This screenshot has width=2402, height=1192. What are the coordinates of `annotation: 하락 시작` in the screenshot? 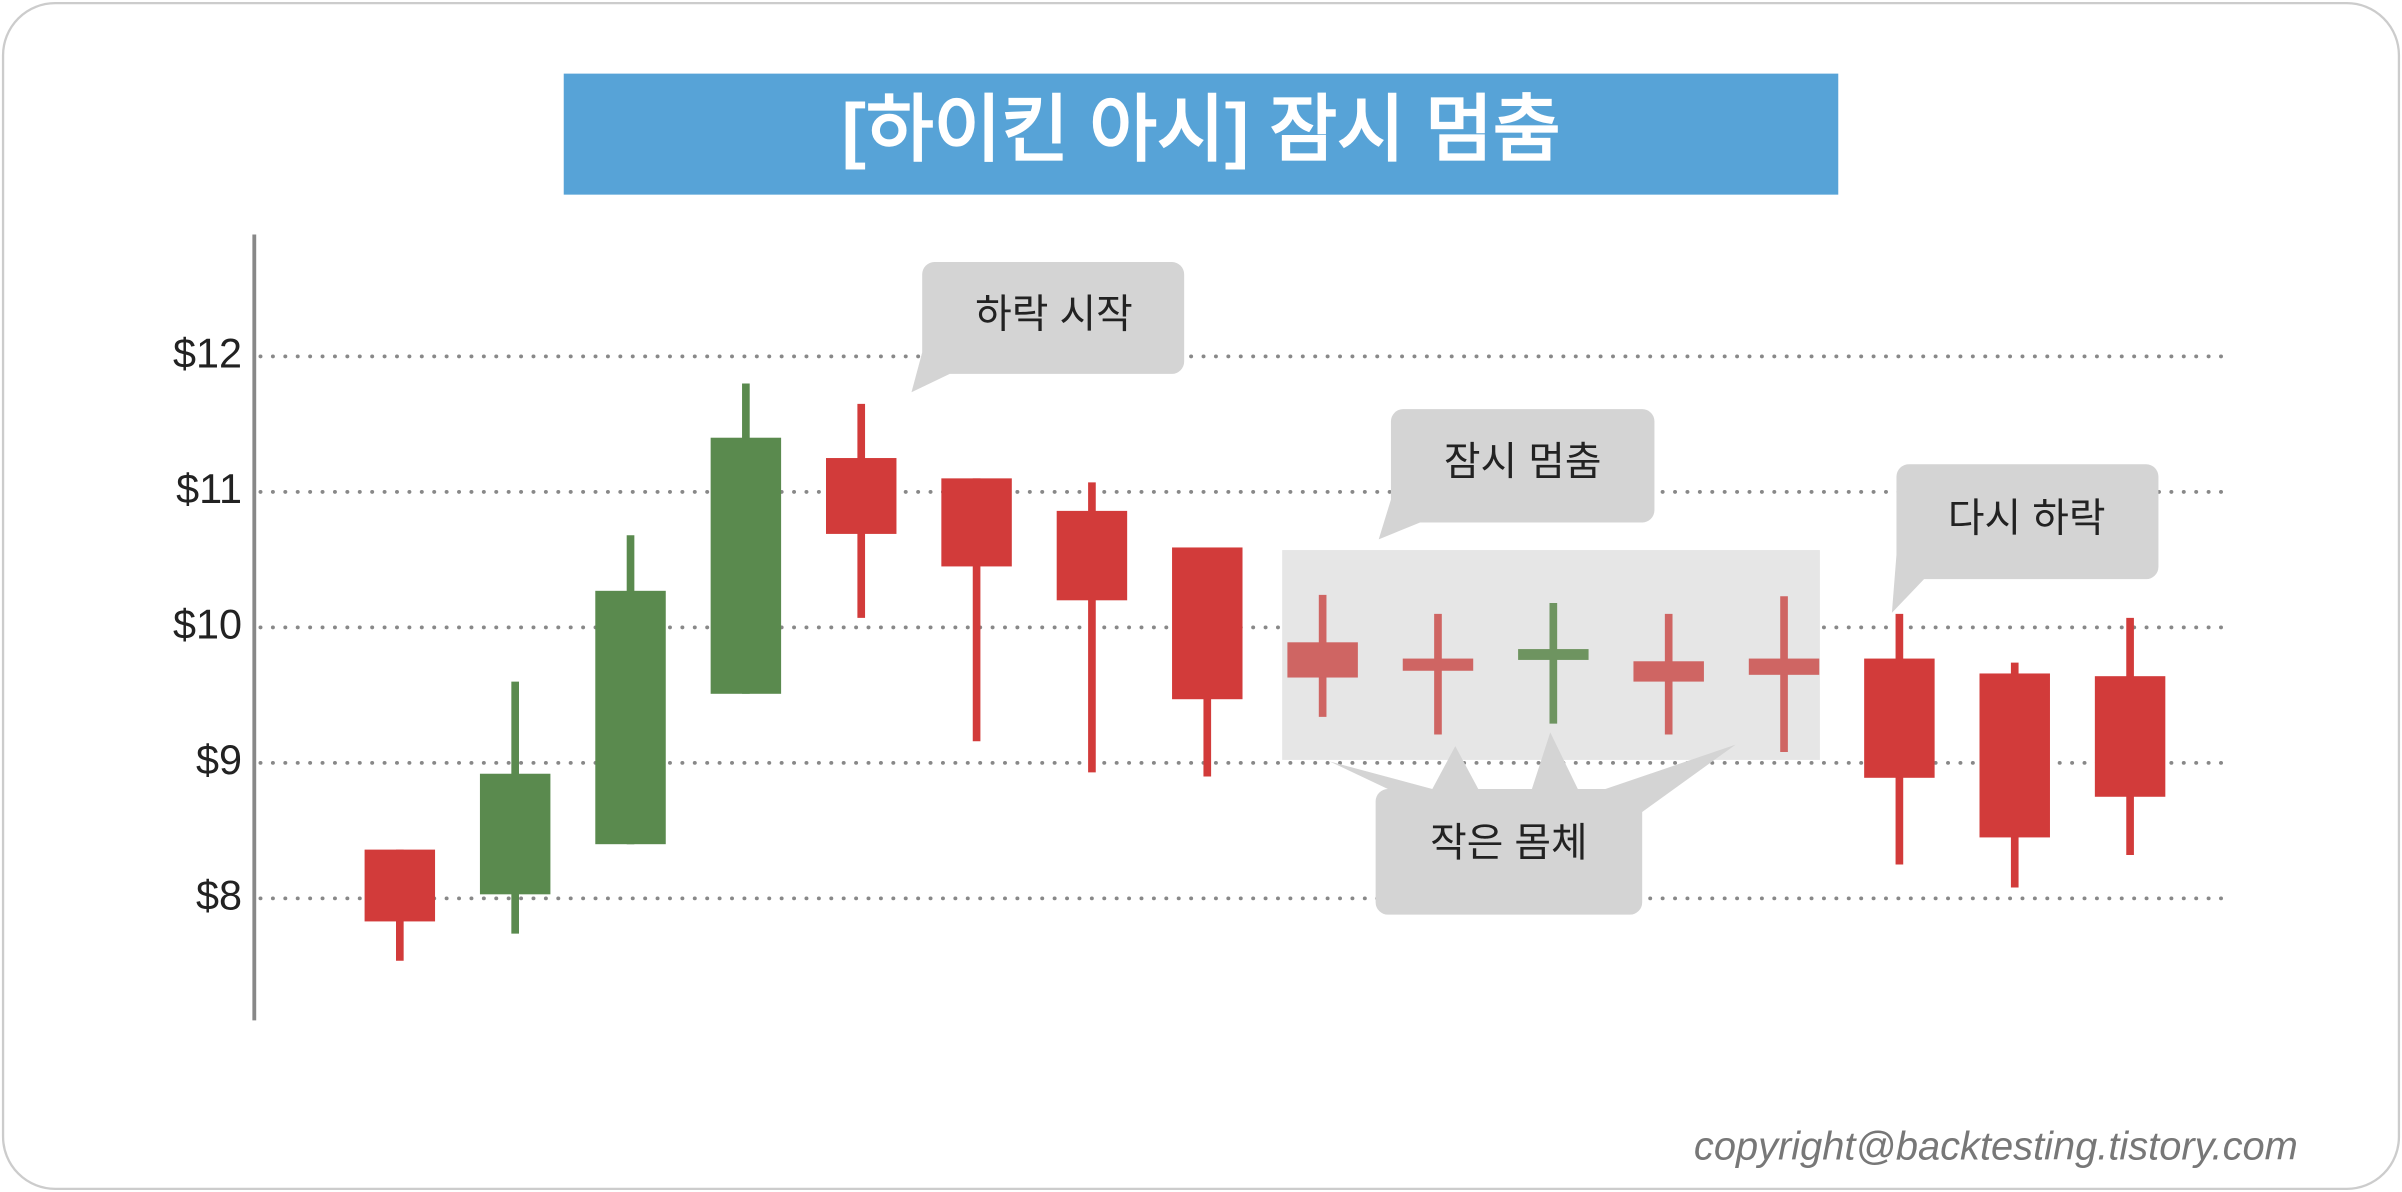 It's located at (1054, 315).